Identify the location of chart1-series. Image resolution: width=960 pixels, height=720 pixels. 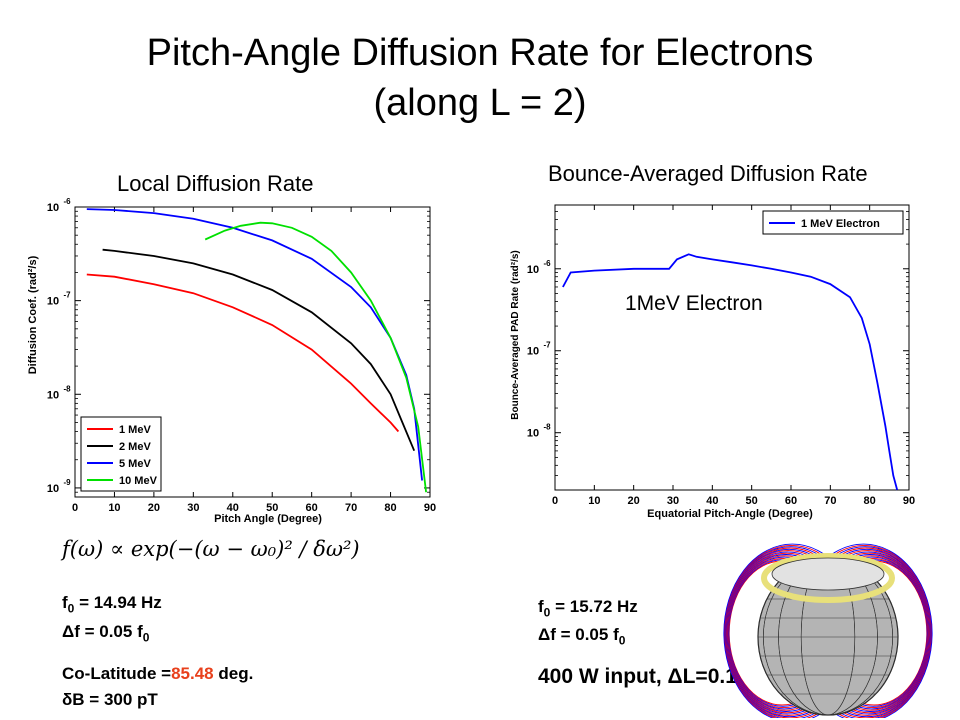
(730, 372).